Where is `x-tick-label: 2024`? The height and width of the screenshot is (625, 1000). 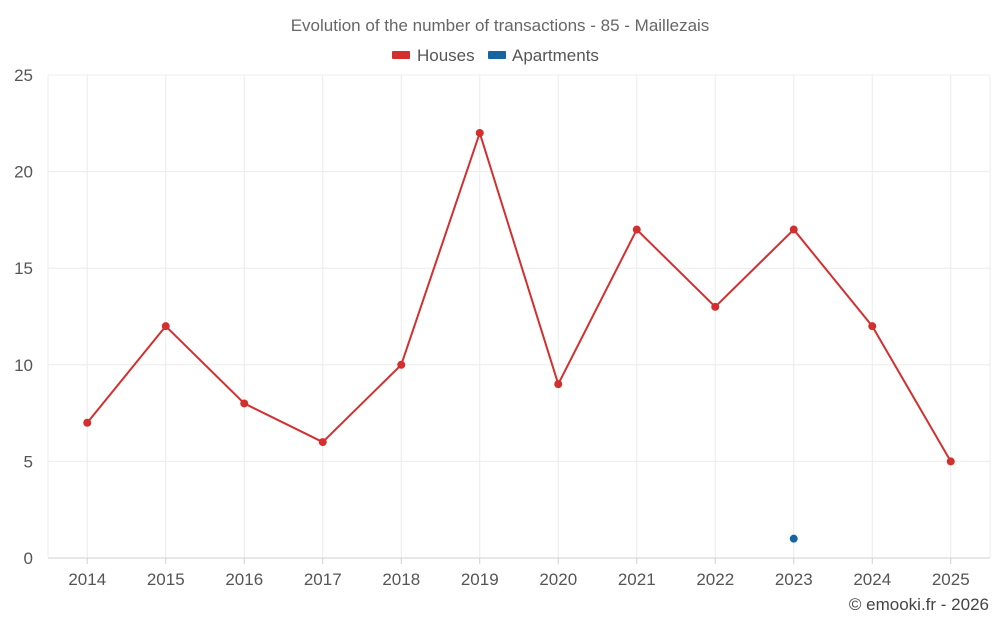
x-tick-label: 2024 is located at coordinates (872, 579).